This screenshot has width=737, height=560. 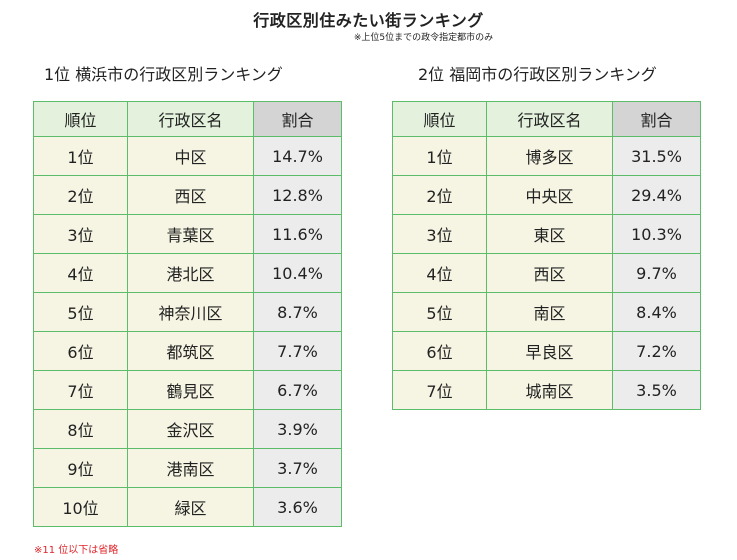 What do you see at coordinates (656, 273) in the screenshot?
I see `share-cell: 9.7%` at bounding box center [656, 273].